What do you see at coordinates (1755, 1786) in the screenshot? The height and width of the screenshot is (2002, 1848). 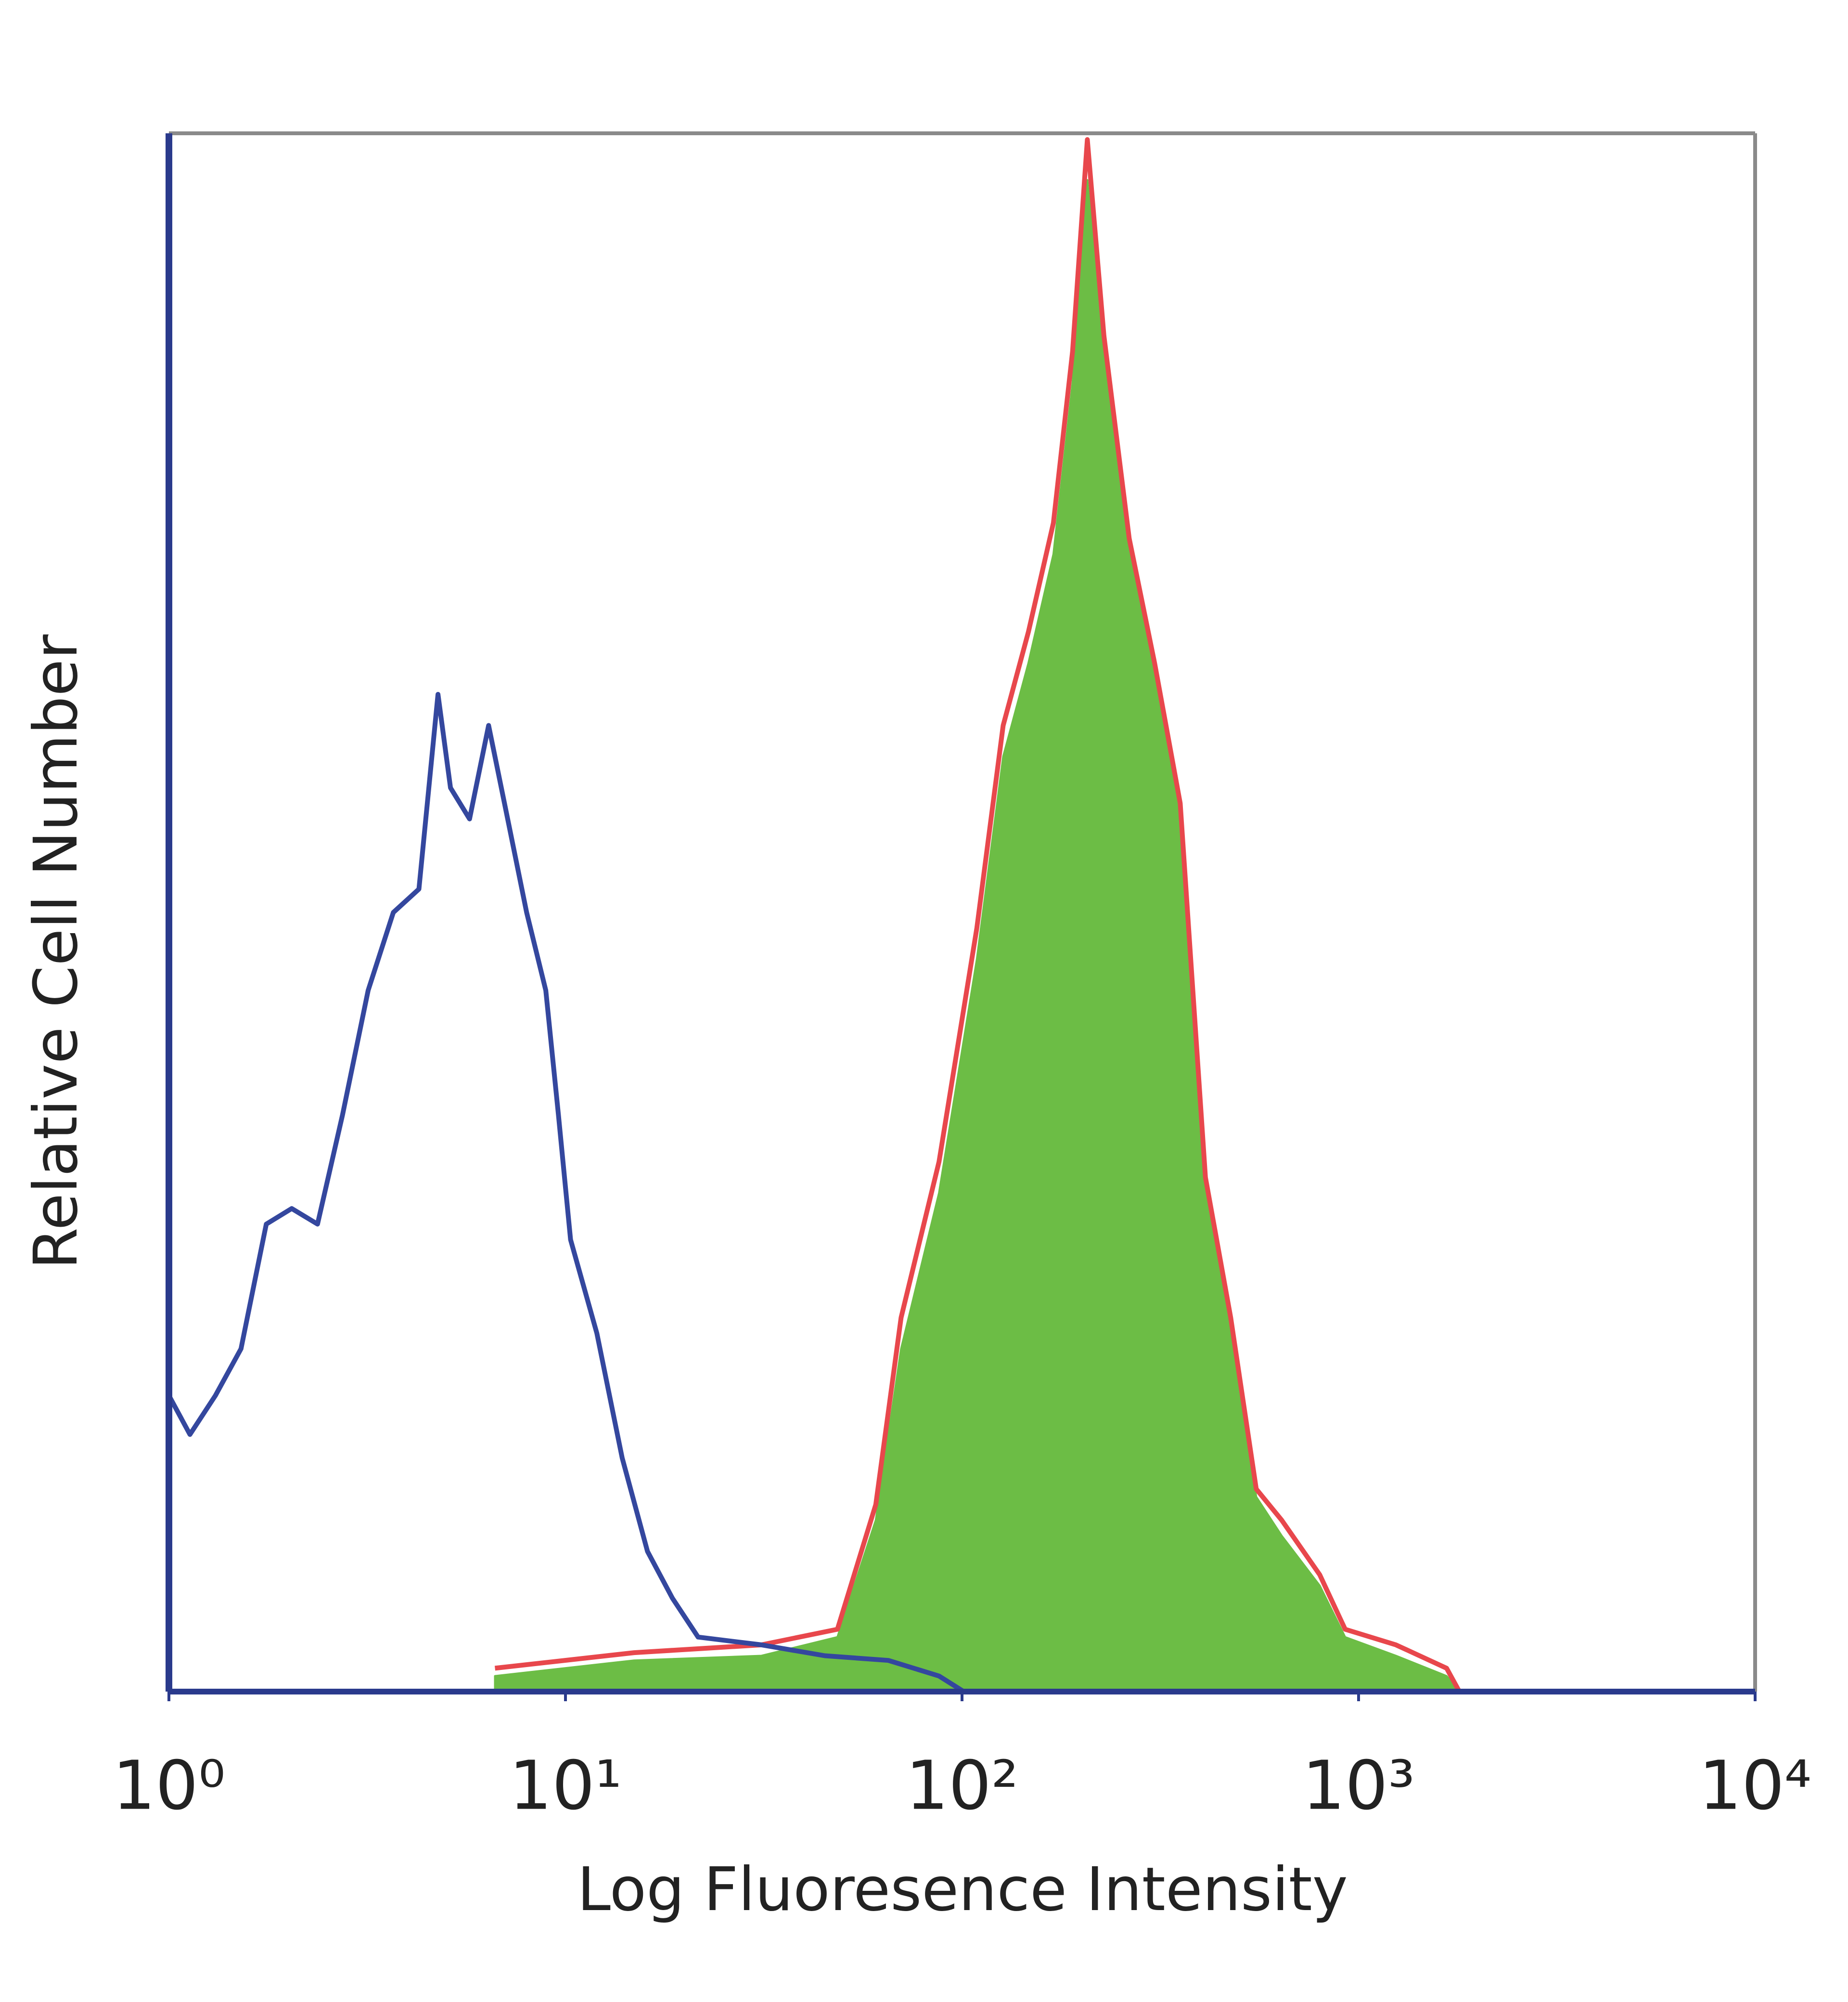 I see `x-tick-label: 10⁴` at bounding box center [1755, 1786].